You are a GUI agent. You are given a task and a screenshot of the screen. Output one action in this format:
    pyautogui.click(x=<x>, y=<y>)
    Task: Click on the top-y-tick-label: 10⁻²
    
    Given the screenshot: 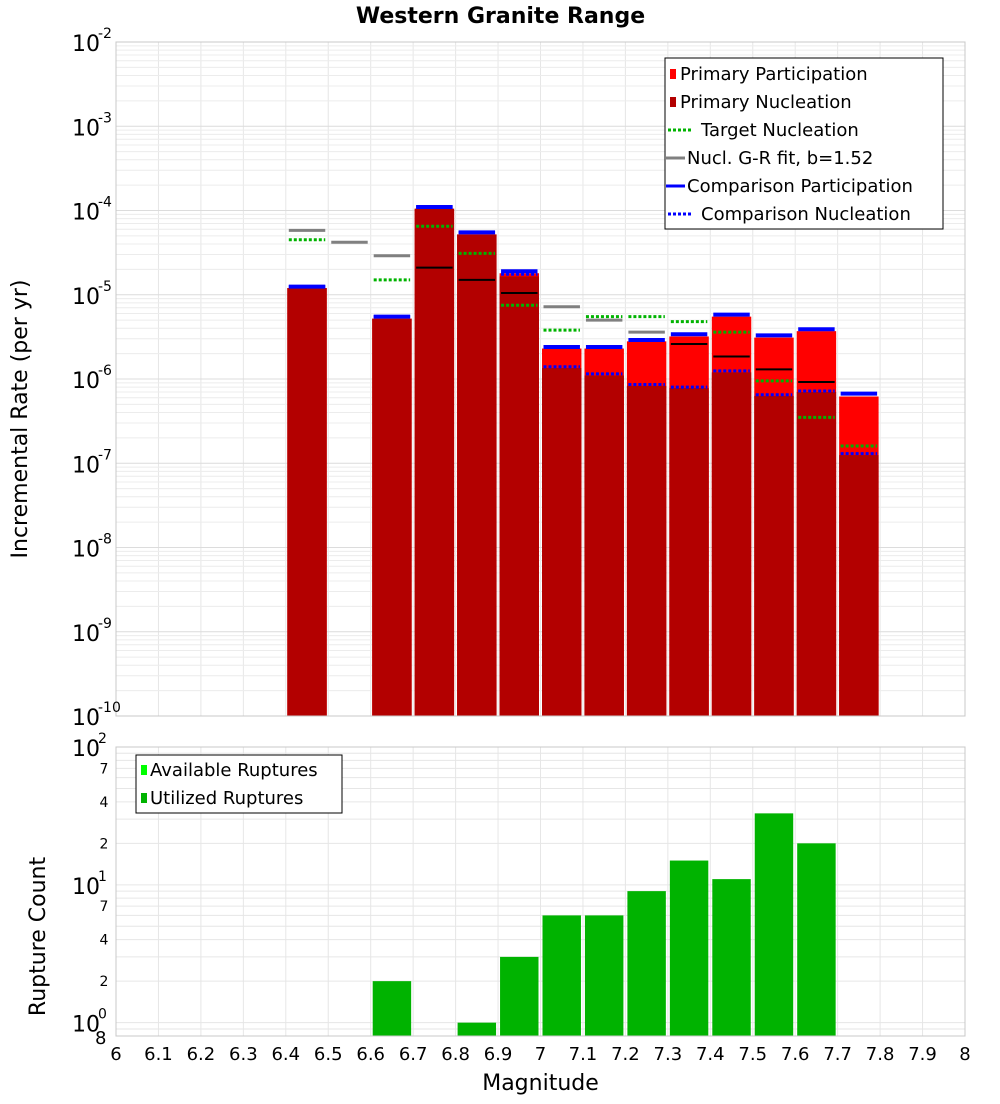 What is the action you would take?
    pyautogui.click(x=92, y=41)
    